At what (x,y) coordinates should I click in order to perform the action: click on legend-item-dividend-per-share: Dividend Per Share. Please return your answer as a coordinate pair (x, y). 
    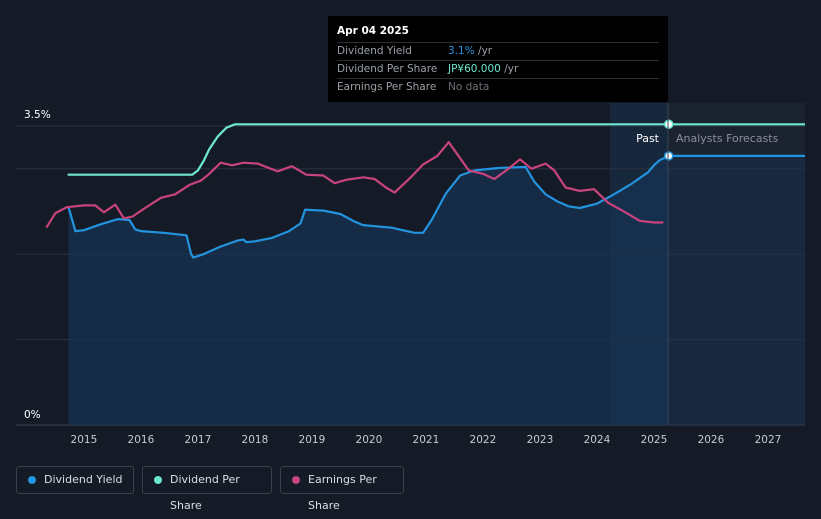
    Looking at the image, I should click on (207, 489).